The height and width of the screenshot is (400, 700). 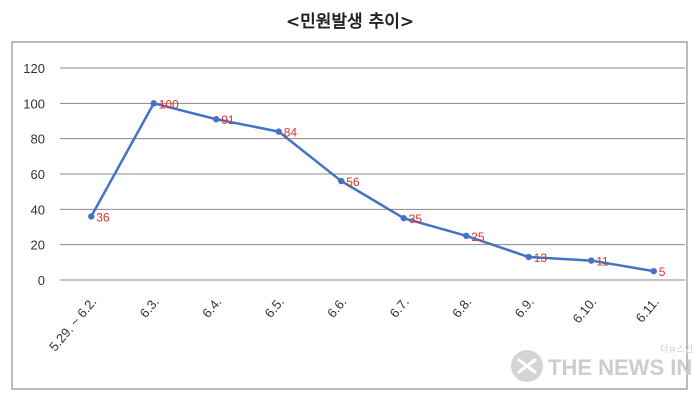 What do you see at coordinates (676, 349) in the screenshot?
I see `watermark-small-text: 더뉴스인` at bounding box center [676, 349].